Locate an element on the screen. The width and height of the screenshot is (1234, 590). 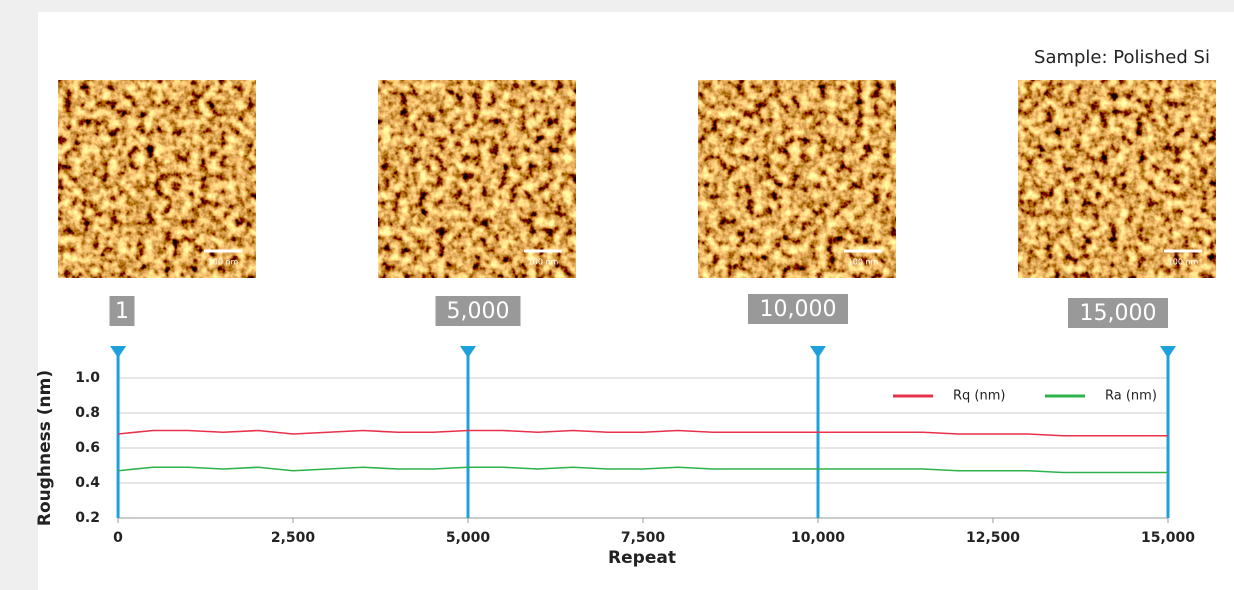
x-tick-label: 15,000 is located at coordinates (1168, 538).